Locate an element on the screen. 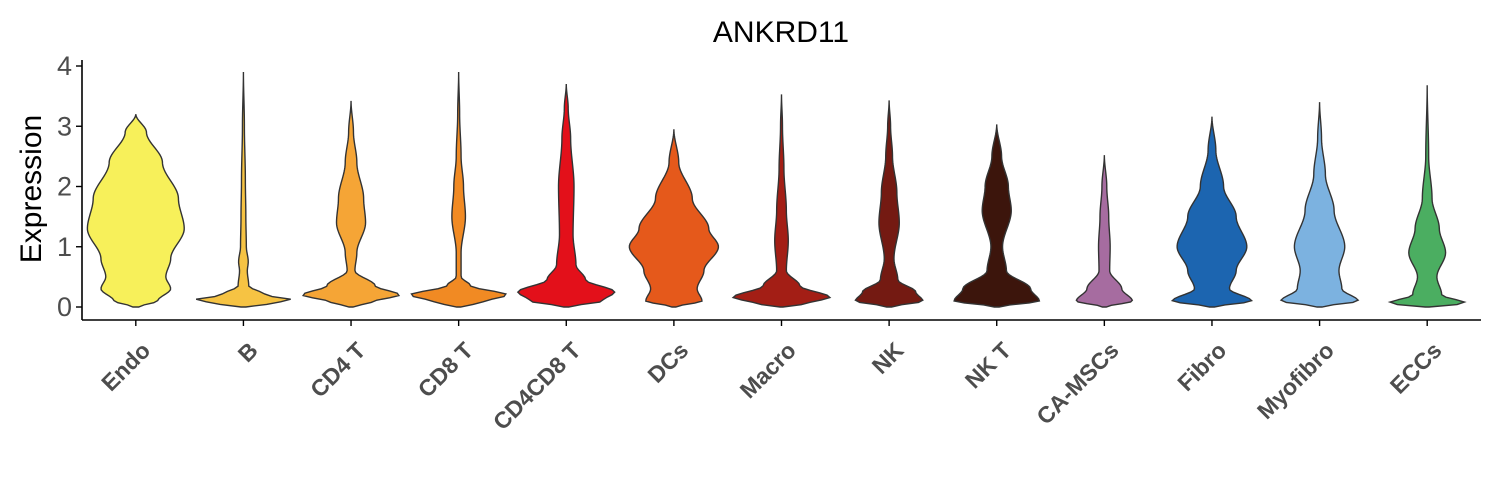 Image resolution: width=1500 pixels, height=500 pixels. violin-eccs is located at coordinates (1427, 196).